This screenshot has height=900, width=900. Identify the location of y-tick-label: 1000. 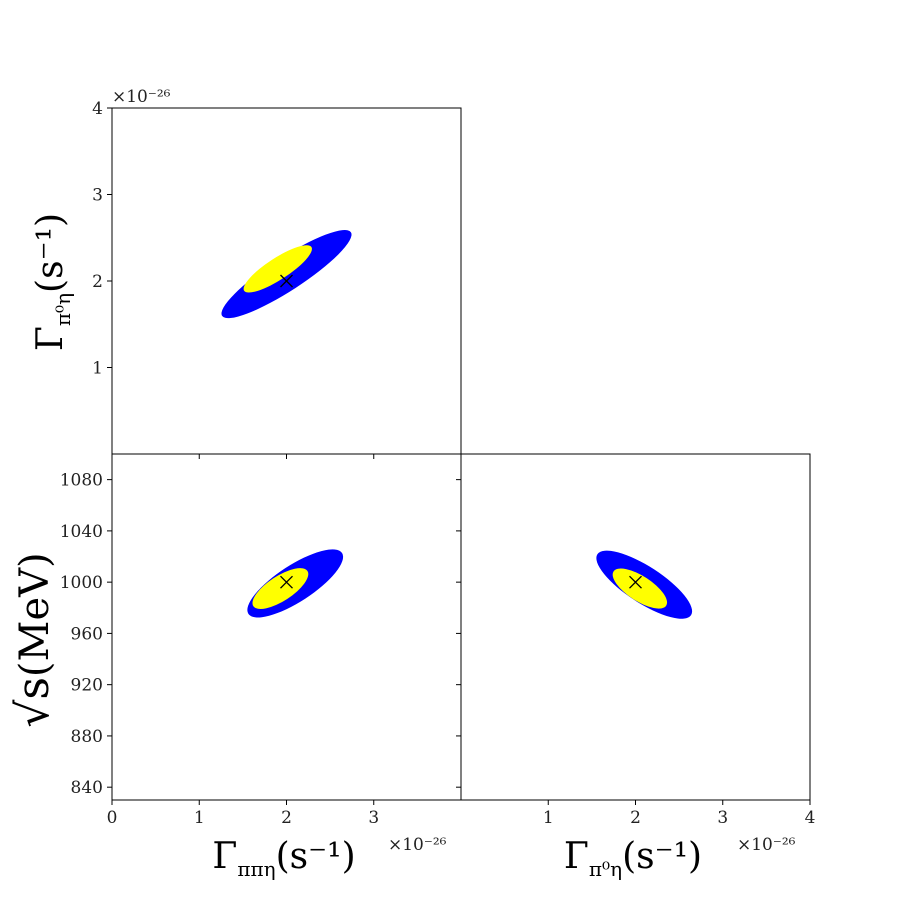
(81, 583).